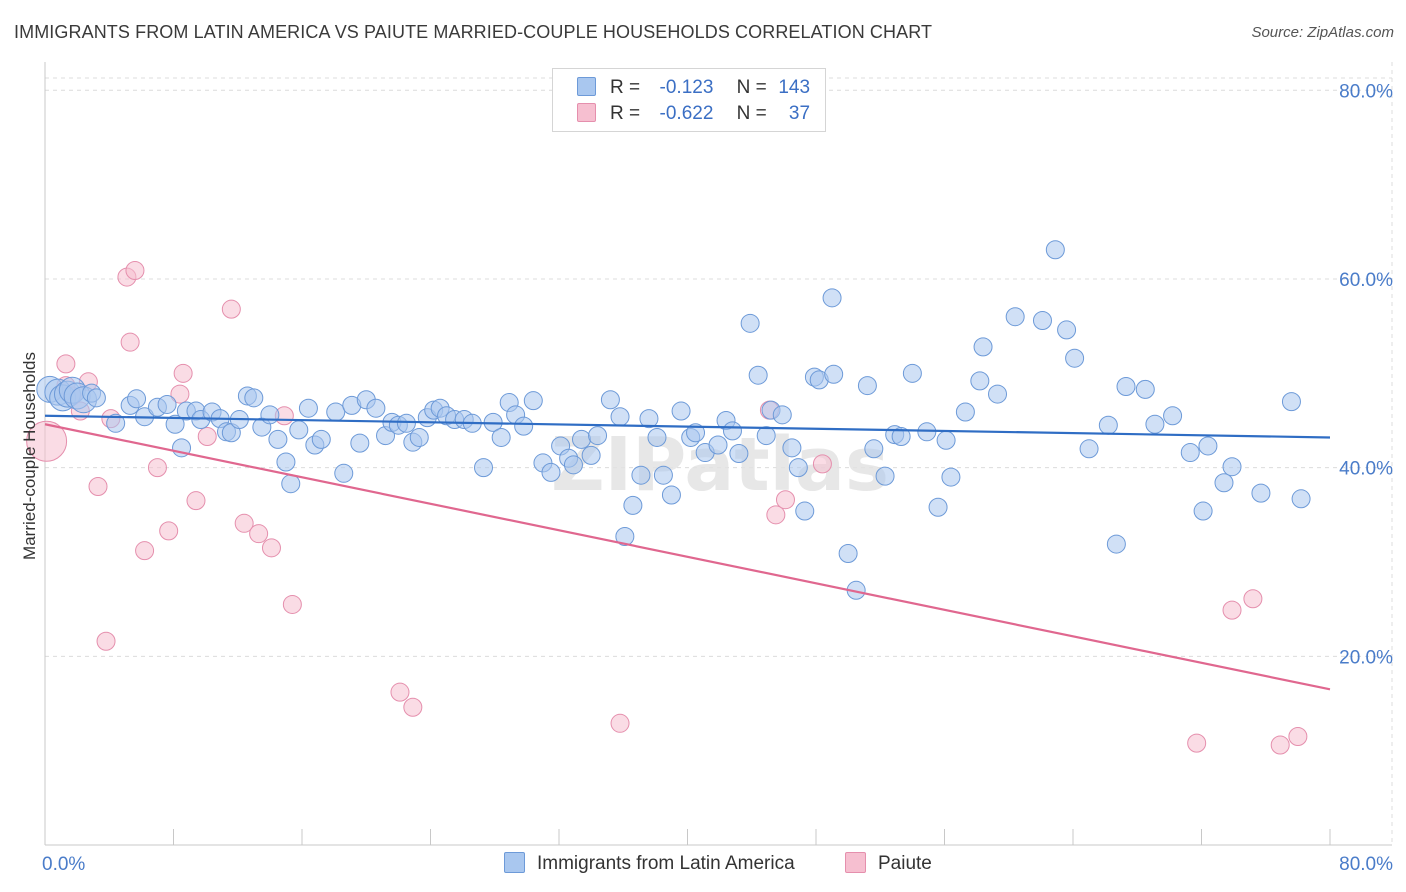  I want to click on legend-r-value: -0.622, so click(686, 113).